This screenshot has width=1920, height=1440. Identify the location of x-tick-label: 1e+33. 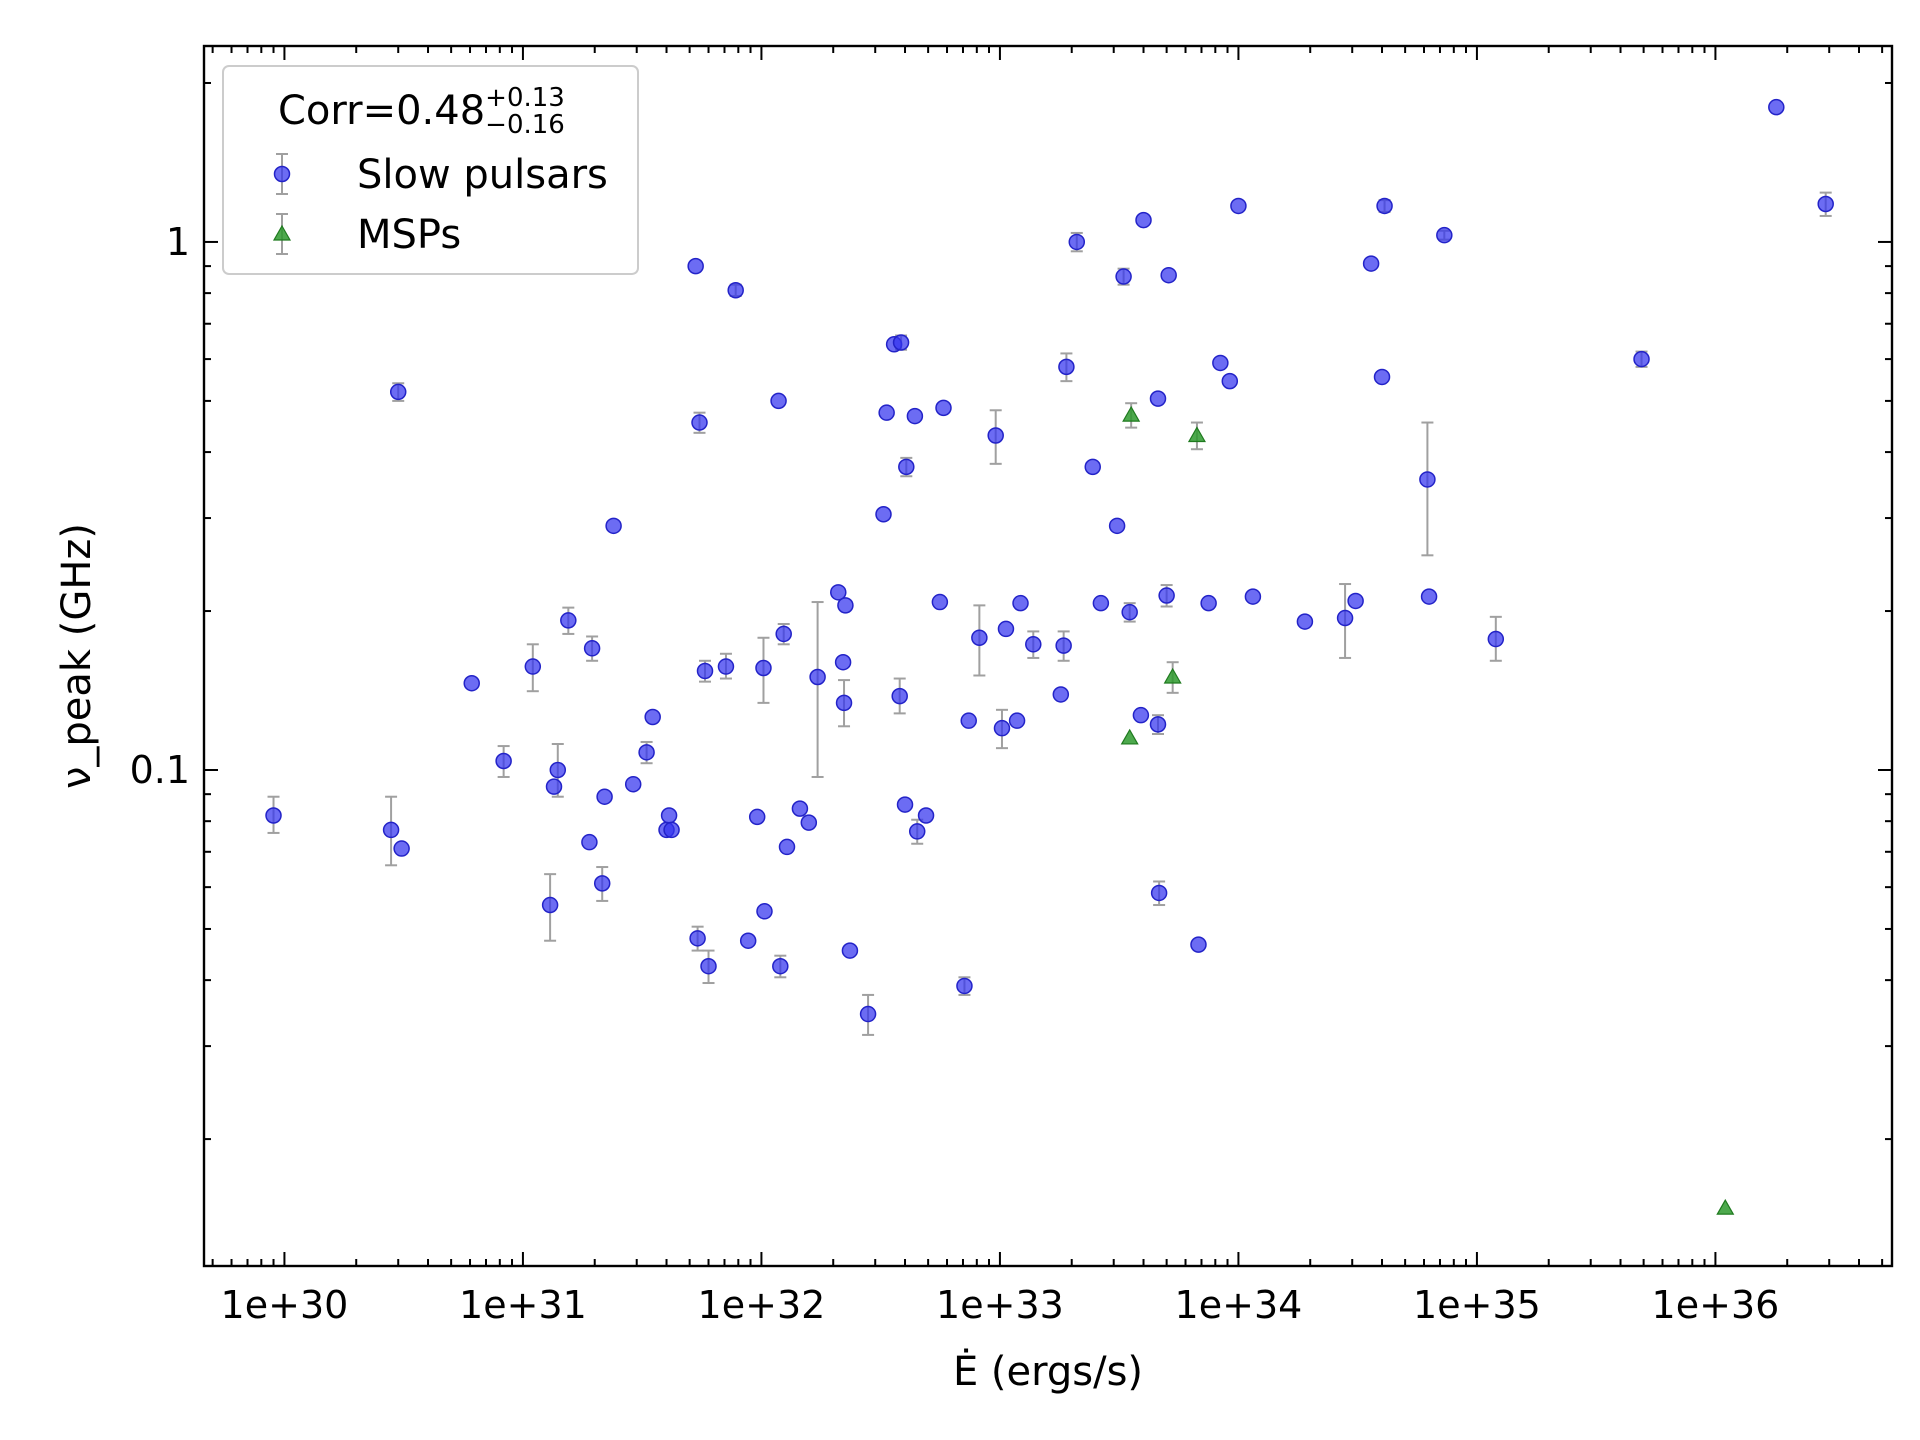
(1000, 1305).